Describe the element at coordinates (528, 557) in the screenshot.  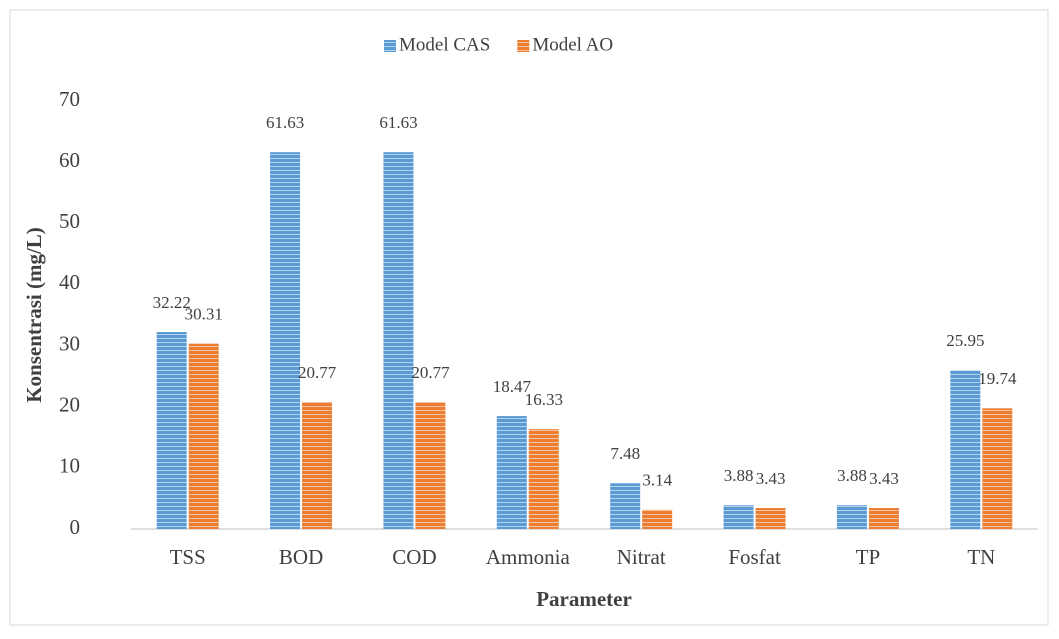
I see `x-tick-label: Ammonia` at that location.